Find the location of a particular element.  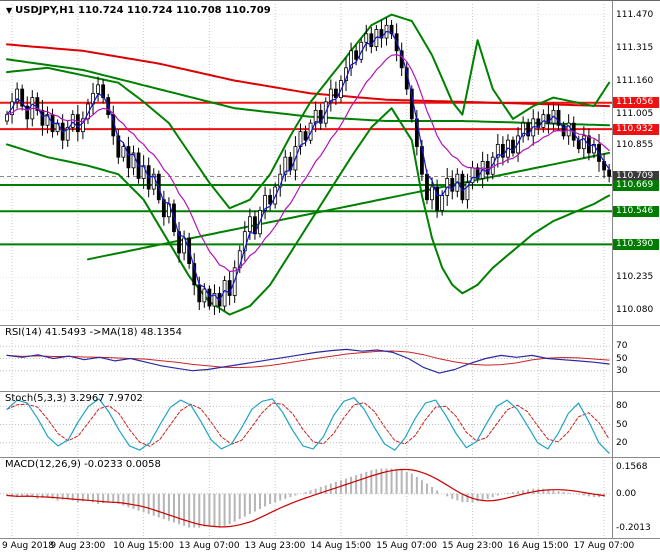

stoch-level-label: 20 is located at coordinates (622, 442).